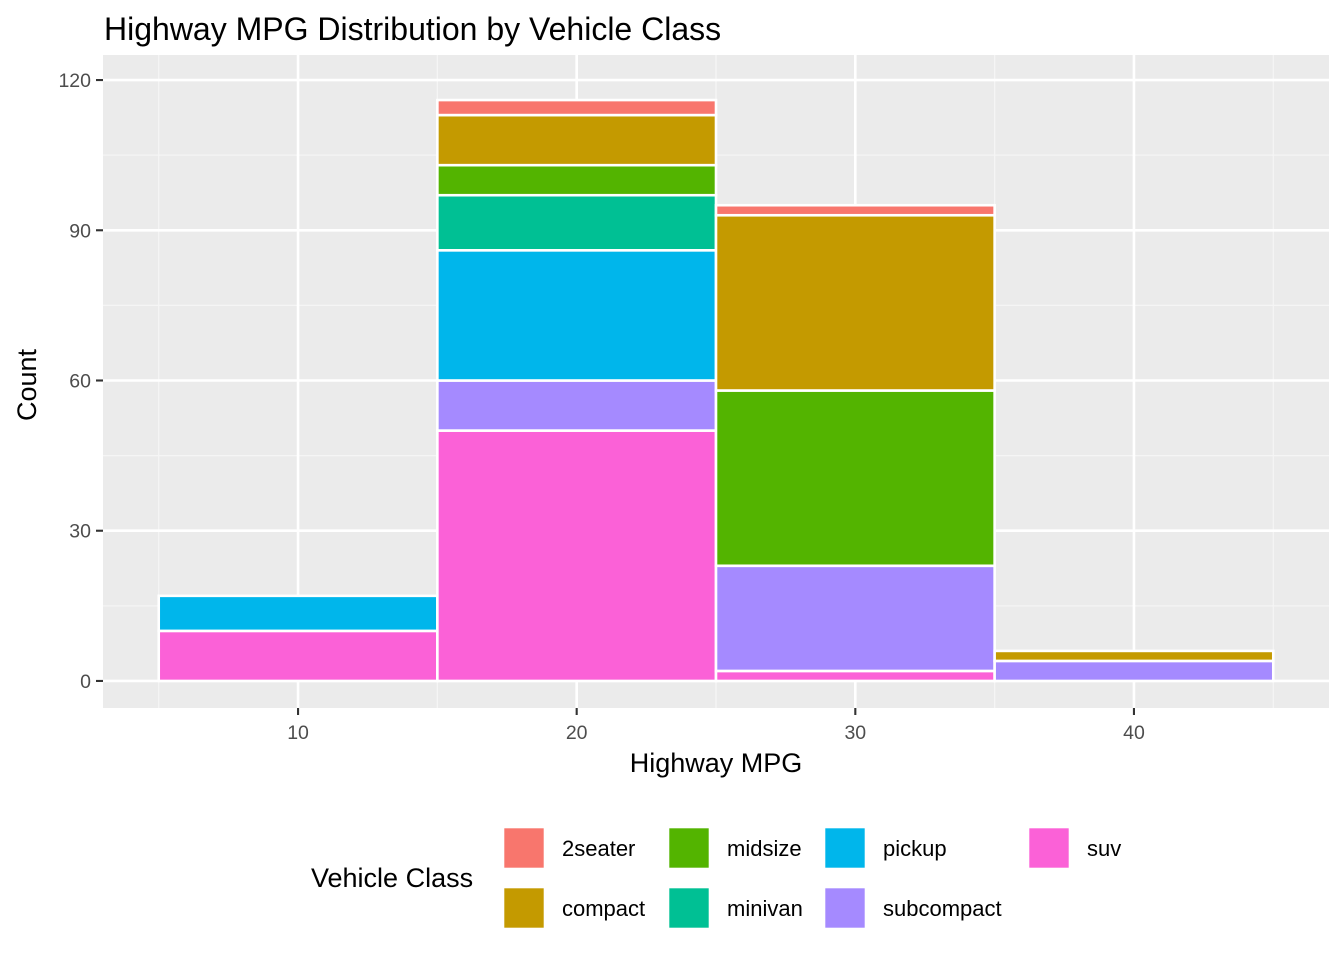 This screenshot has width=1344, height=960. I want to click on x-tick-label: 40, so click(1134, 733).